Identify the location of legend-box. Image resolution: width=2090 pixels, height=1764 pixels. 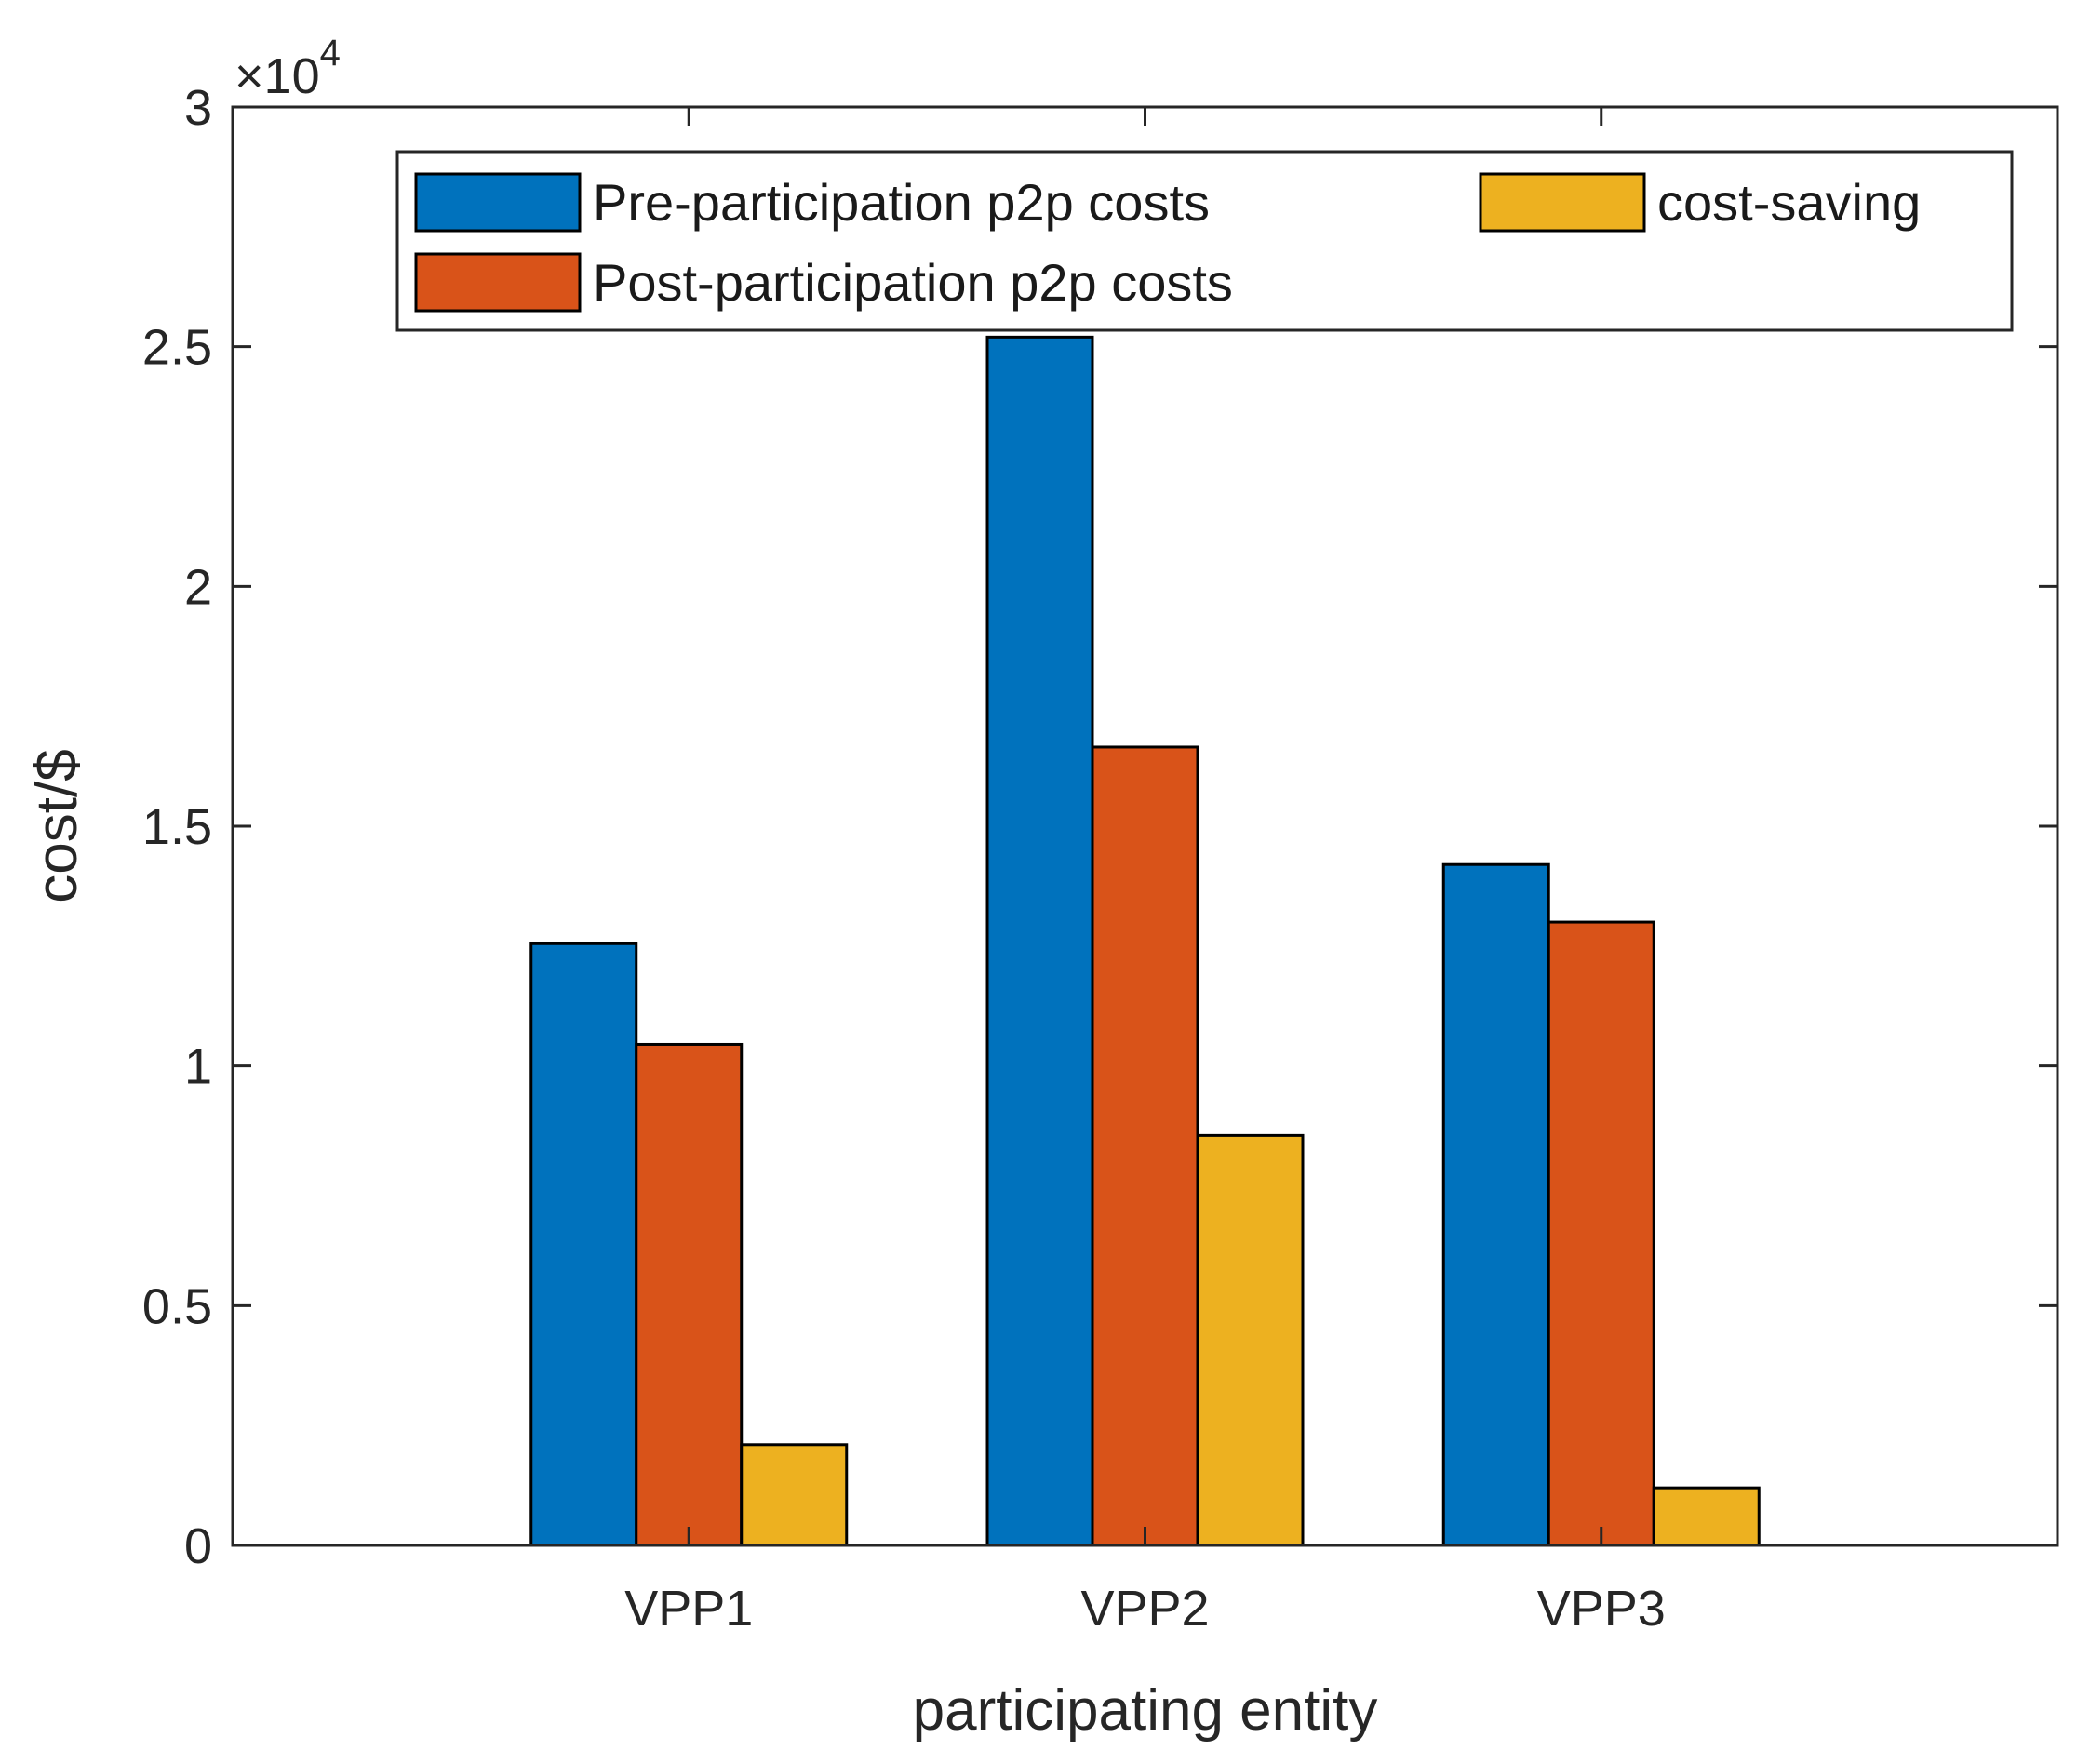
(1204, 241).